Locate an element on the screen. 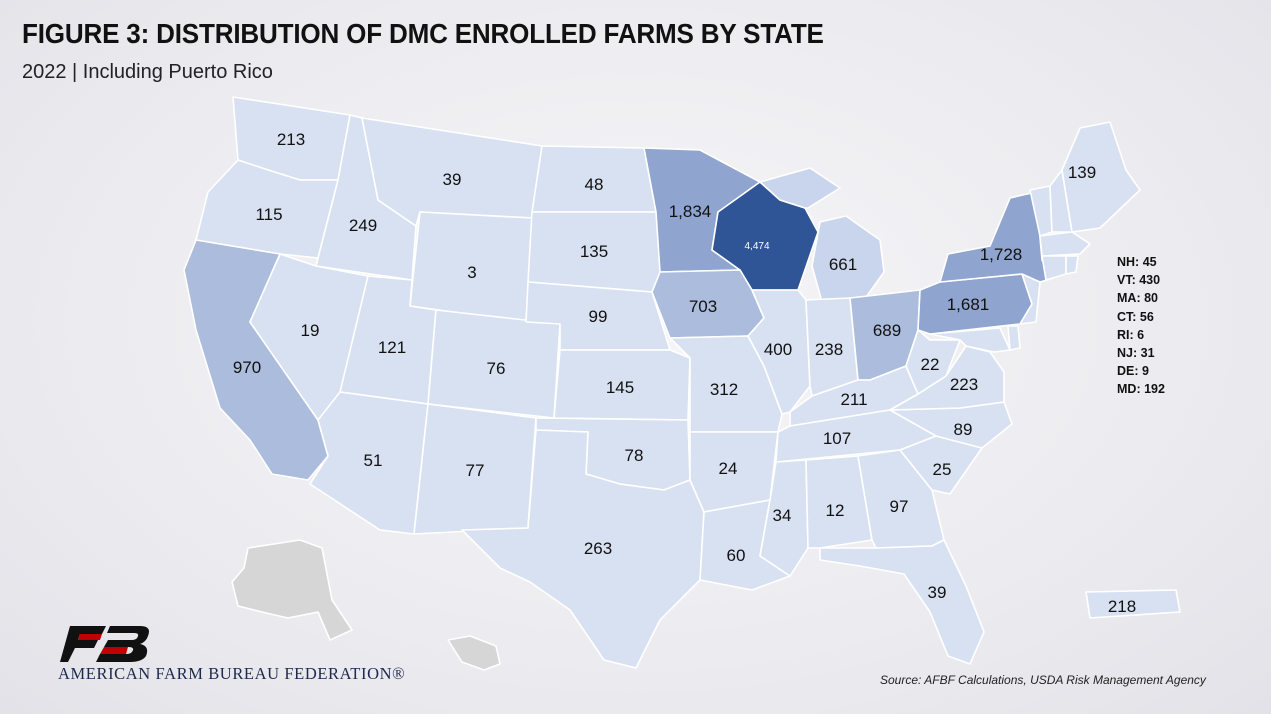 The width and height of the screenshot is (1271, 714). logo-f-shape is located at coordinates (83, 644).